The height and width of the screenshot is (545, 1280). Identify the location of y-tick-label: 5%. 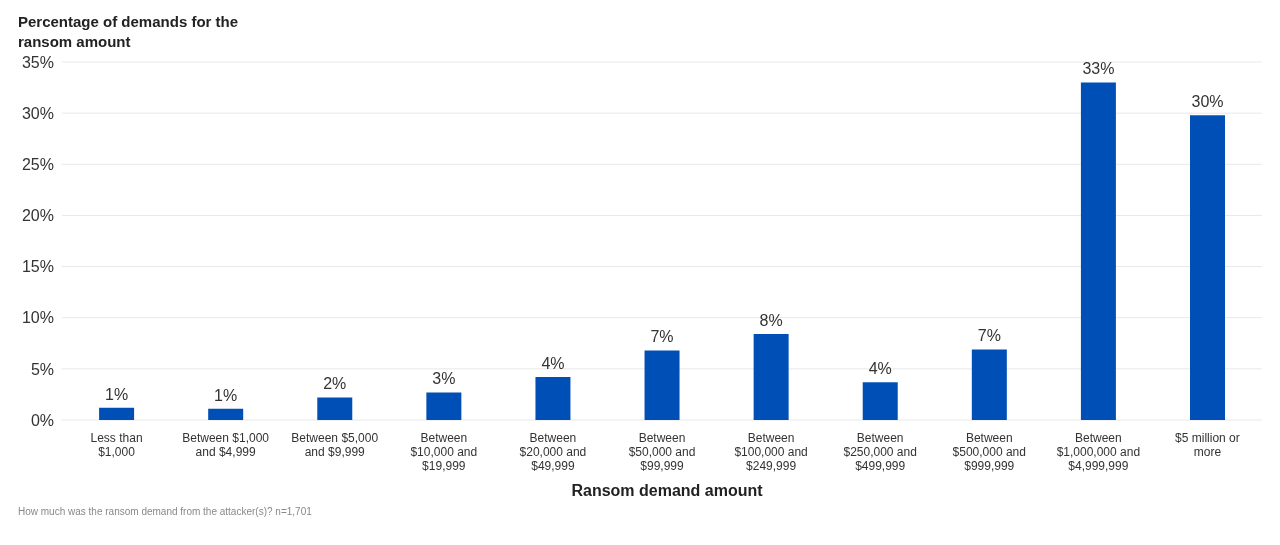
(42, 369).